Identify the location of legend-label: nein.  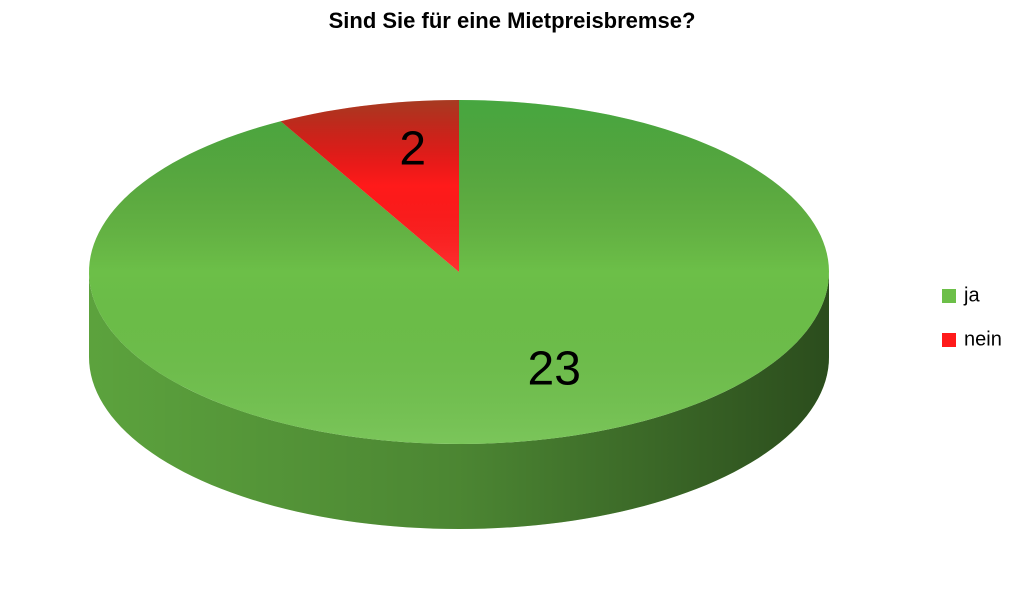
(983, 339).